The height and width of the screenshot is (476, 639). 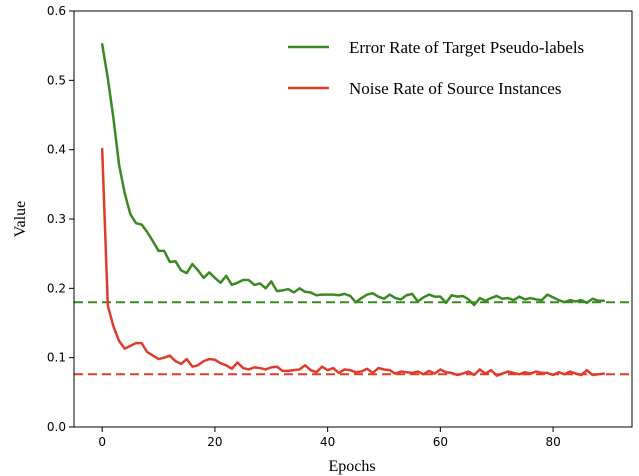 I want to click on y-tick-label: 0.3, so click(x=56, y=219).